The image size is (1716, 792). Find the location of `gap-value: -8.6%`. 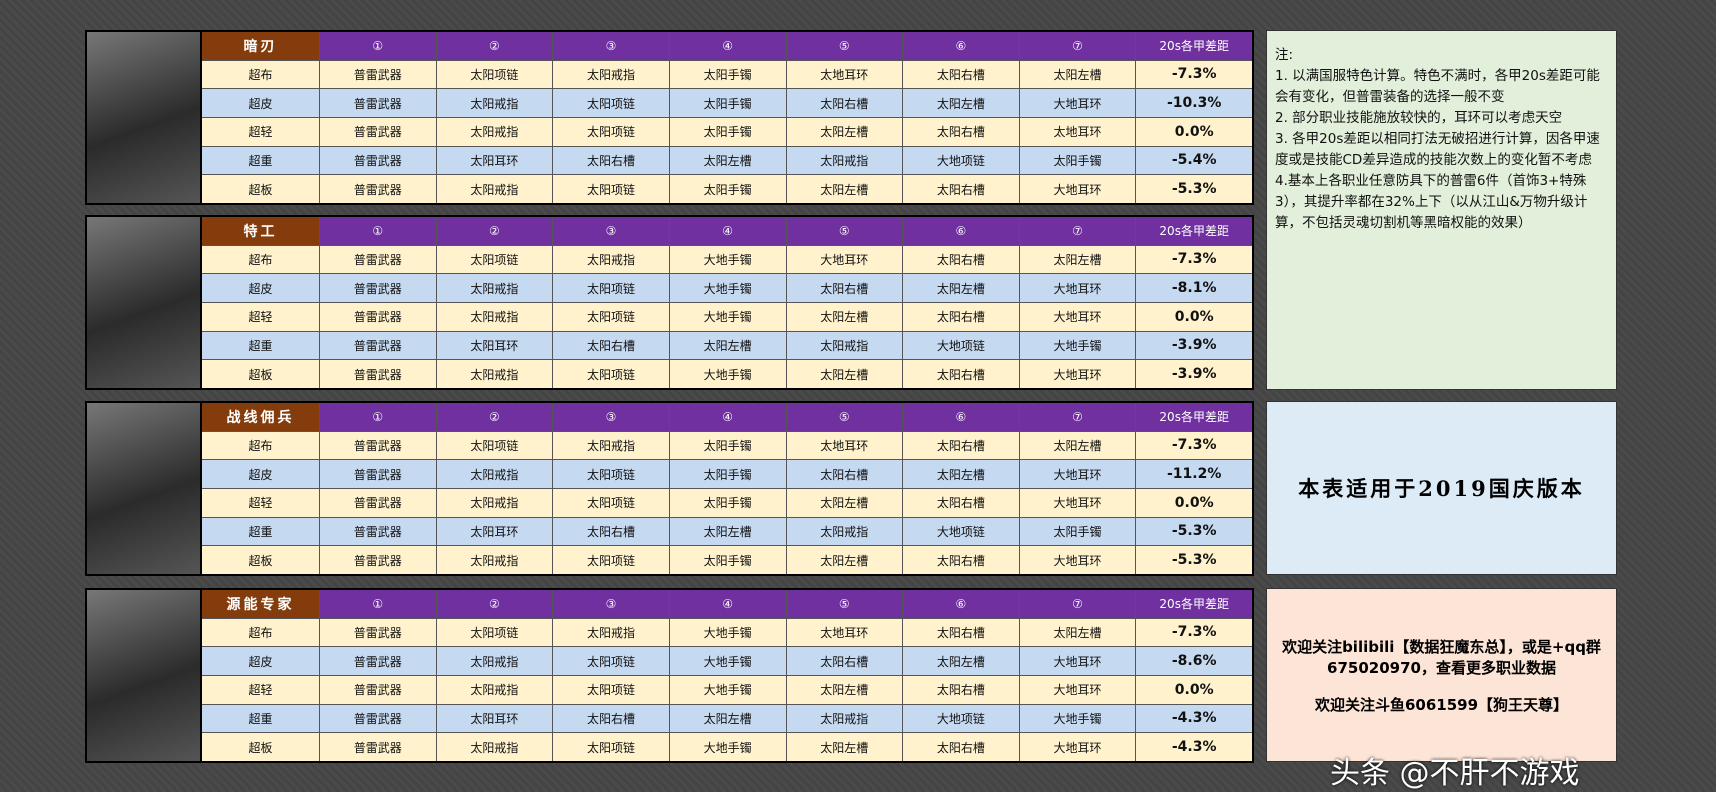

gap-value: -8.6% is located at coordinates (1194, 661).